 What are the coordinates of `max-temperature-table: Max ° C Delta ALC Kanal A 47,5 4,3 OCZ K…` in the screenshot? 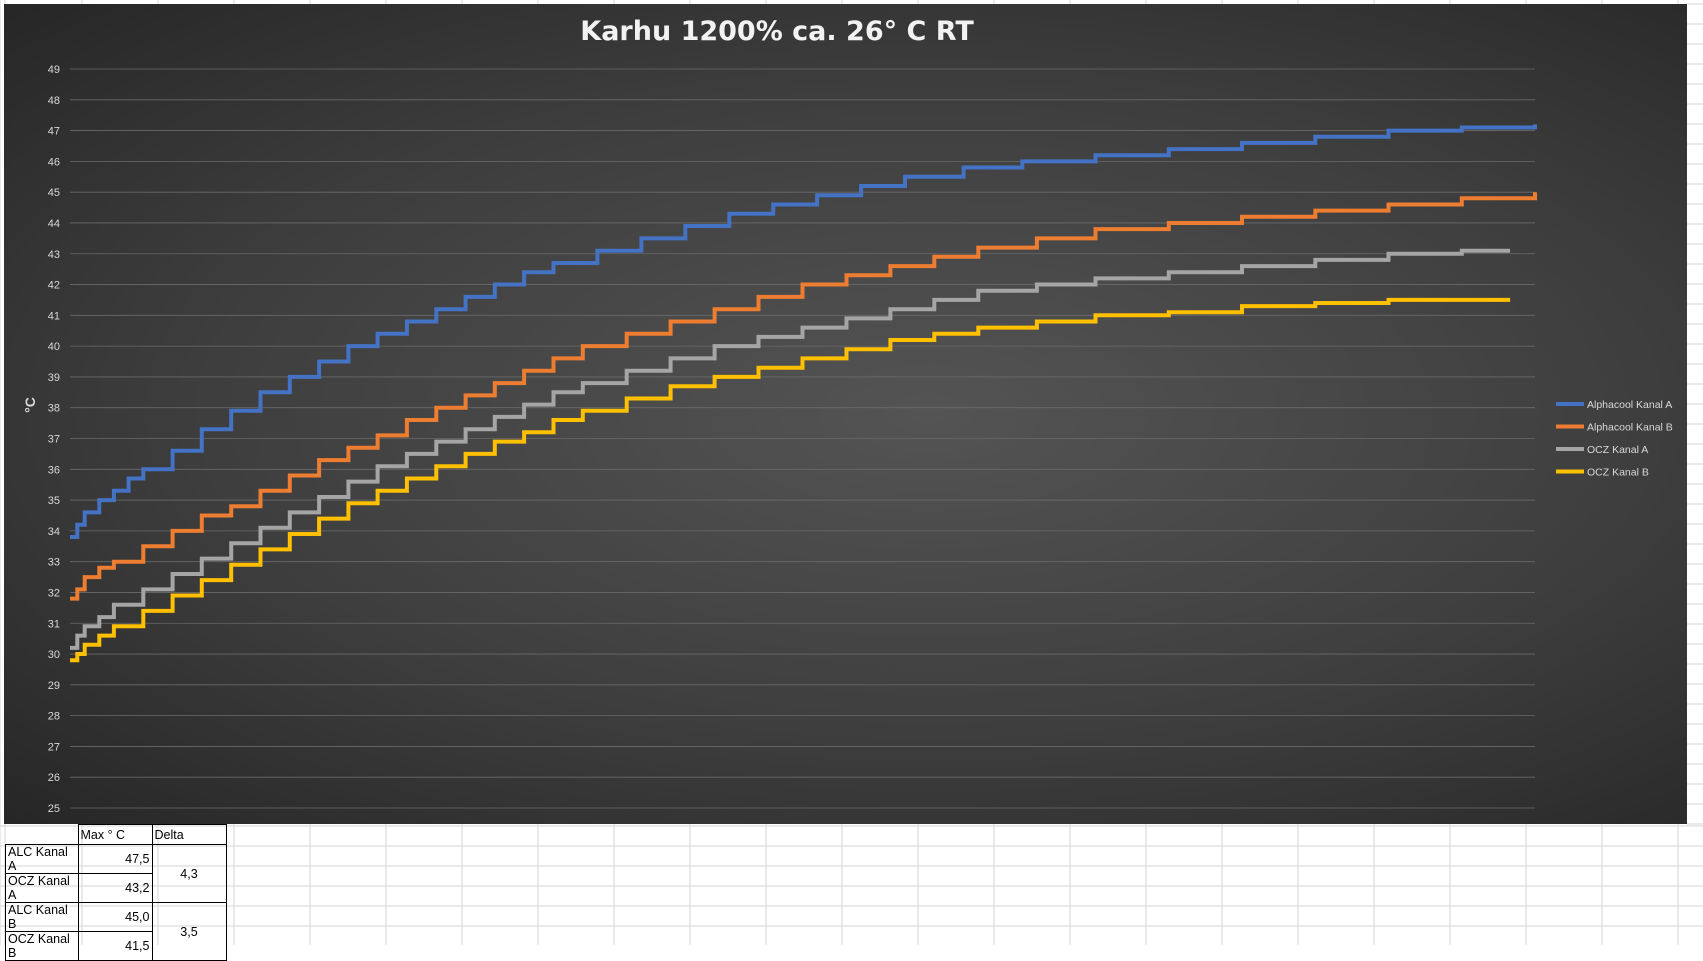 It's located at (116, 892).